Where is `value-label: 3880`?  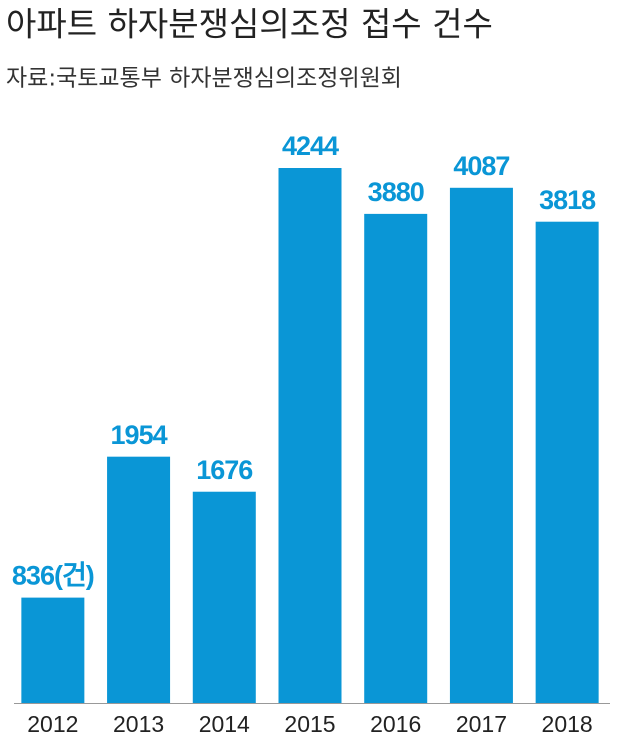
value-label: 3880 is located at coordinates (396, 192).